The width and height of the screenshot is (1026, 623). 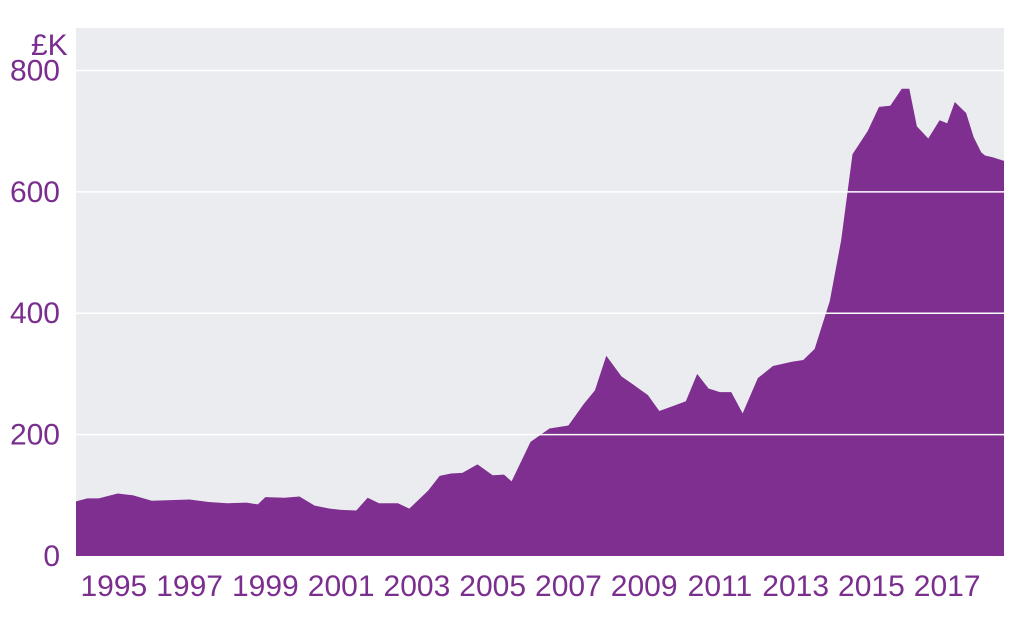 I want to click on x-tick-label: 1997, so click(x=189, y=586).